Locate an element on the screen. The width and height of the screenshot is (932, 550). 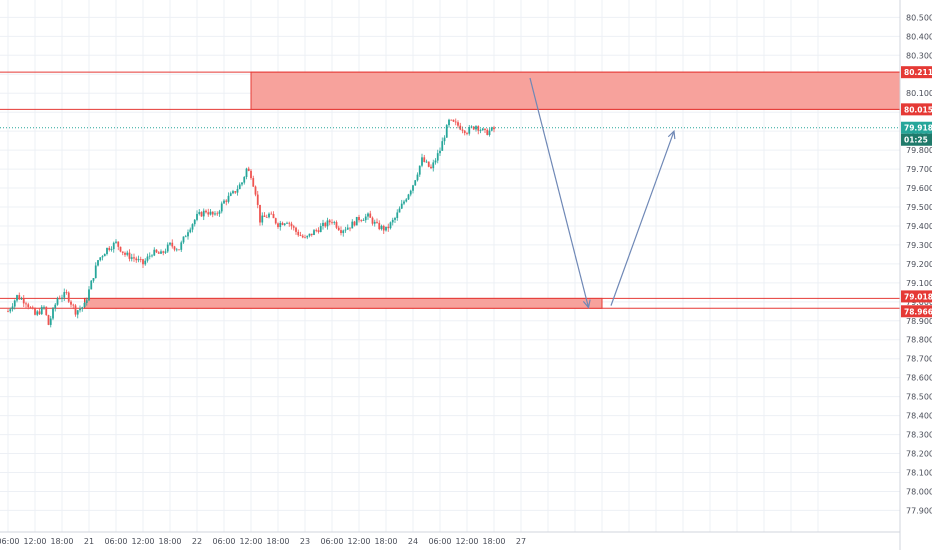
y-tick-label: 78.500 is located at coordinates (919, 397).